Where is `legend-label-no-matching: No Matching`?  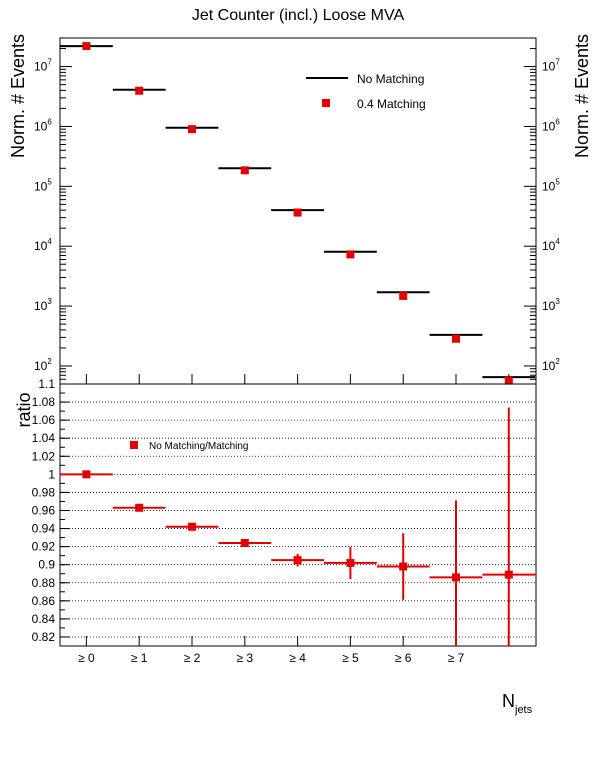
legend-label-no-matching: No Matching is located at coordinates (390, 79).